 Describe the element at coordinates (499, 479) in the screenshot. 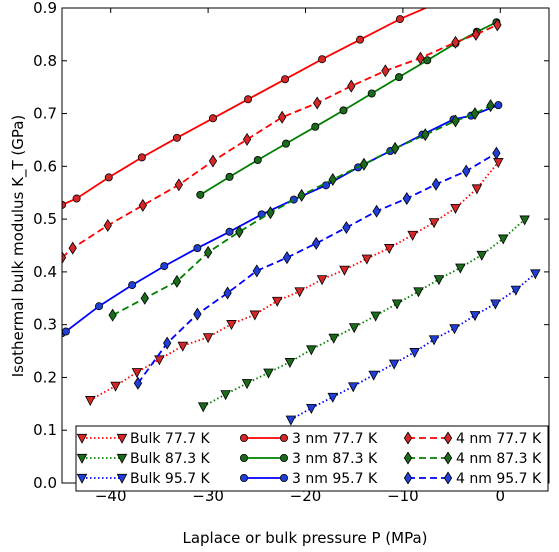

I see `legend-label: 4 nm 95.7 K` at that location.